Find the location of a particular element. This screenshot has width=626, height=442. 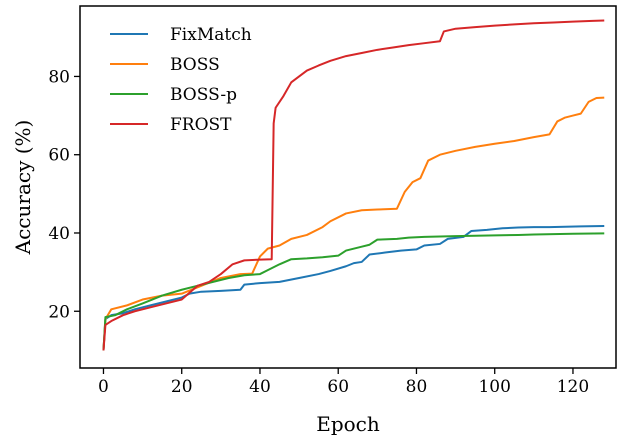

x-tick-label: 100 is located at coordinates (494, 387).